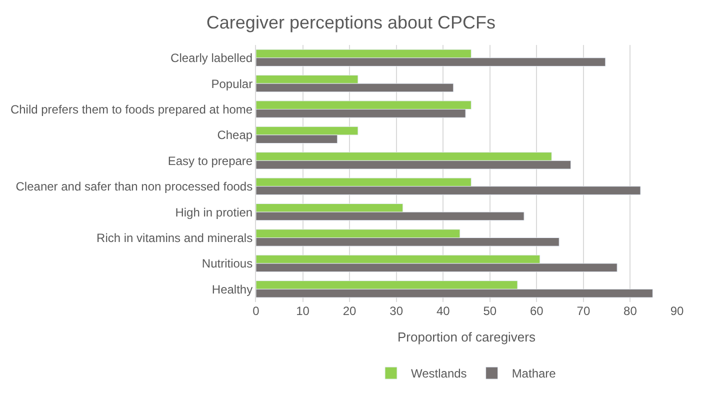  I want to click on y-tick-label: Popular, so click(232, 83).